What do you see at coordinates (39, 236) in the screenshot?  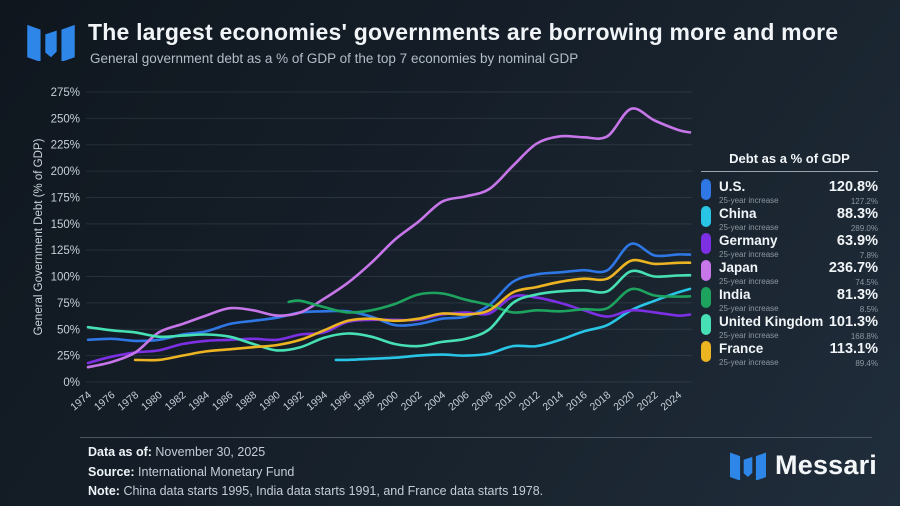 I see `y-axis-title: General Government Debt (% of GDP)` at bounding box center [39, 236].